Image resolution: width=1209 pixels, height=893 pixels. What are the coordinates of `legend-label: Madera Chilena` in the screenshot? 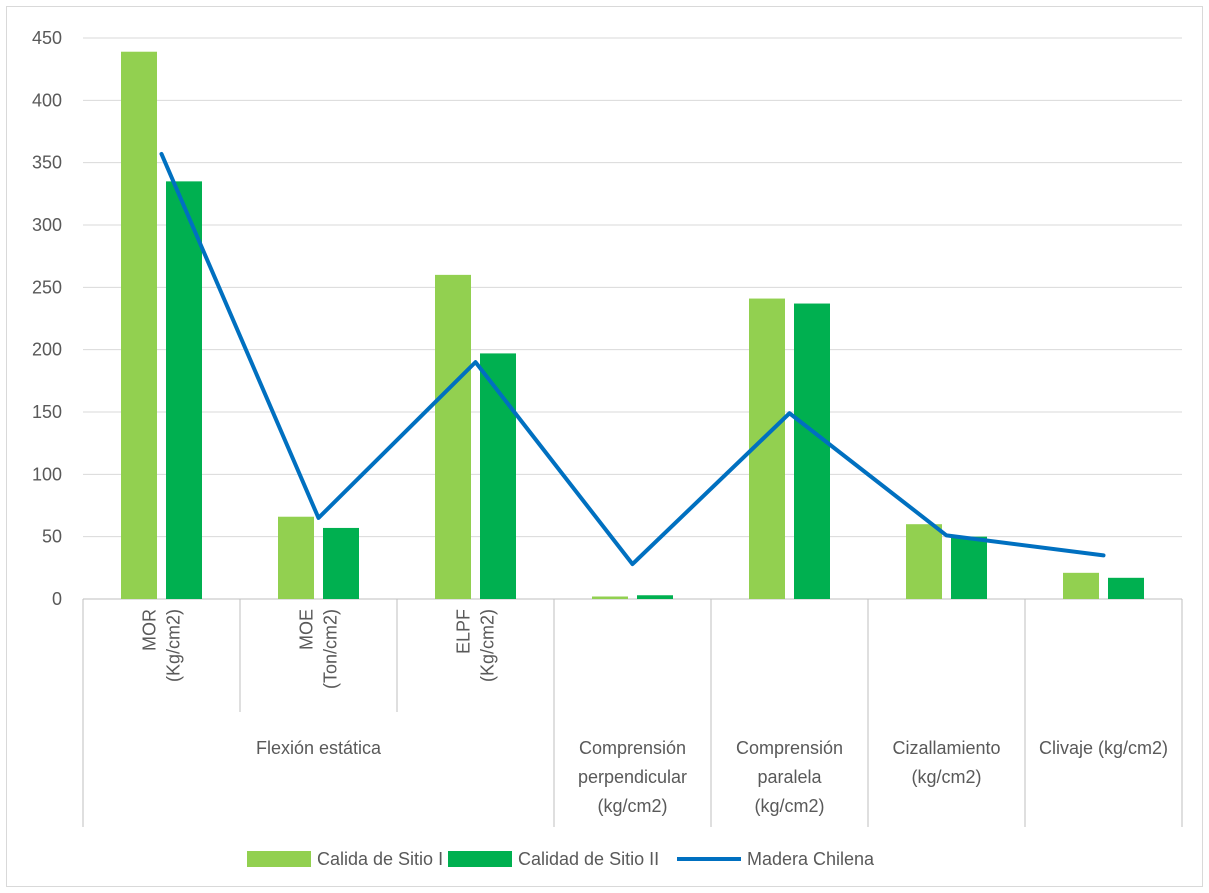 It's located at (811, 859).